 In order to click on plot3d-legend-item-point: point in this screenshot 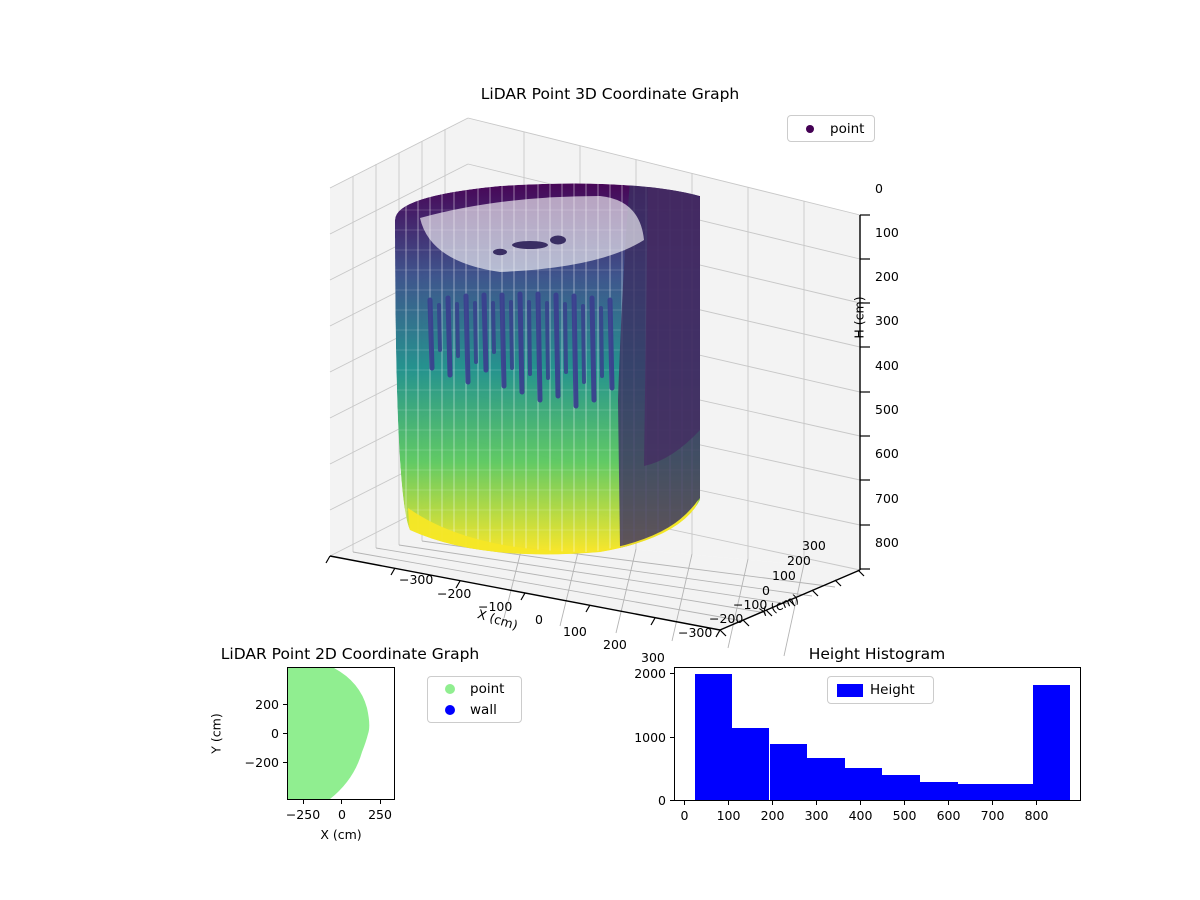, I will do `click(831, 128)`.